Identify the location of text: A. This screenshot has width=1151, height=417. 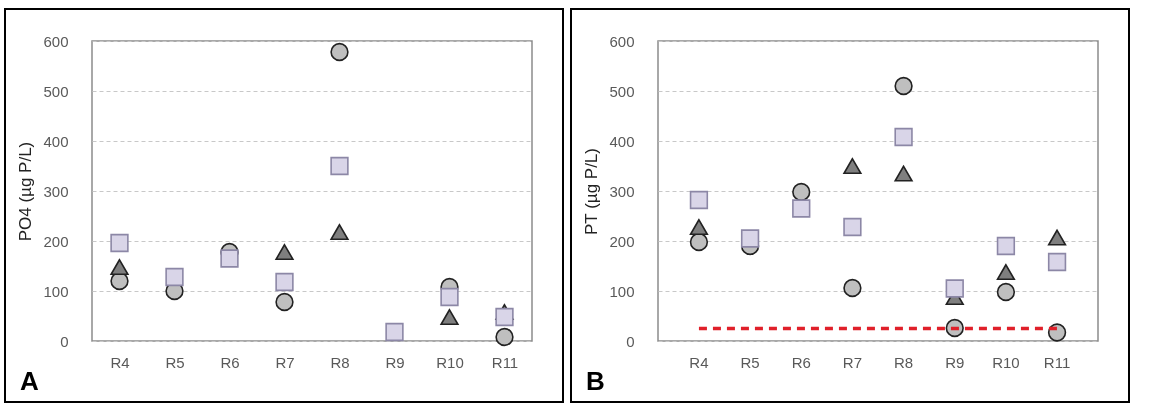
(29, 381).